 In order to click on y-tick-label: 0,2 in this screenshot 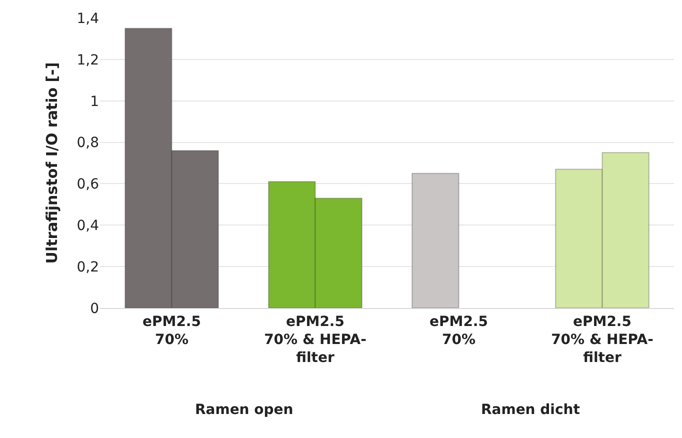, I will do `click(87, 267)`.